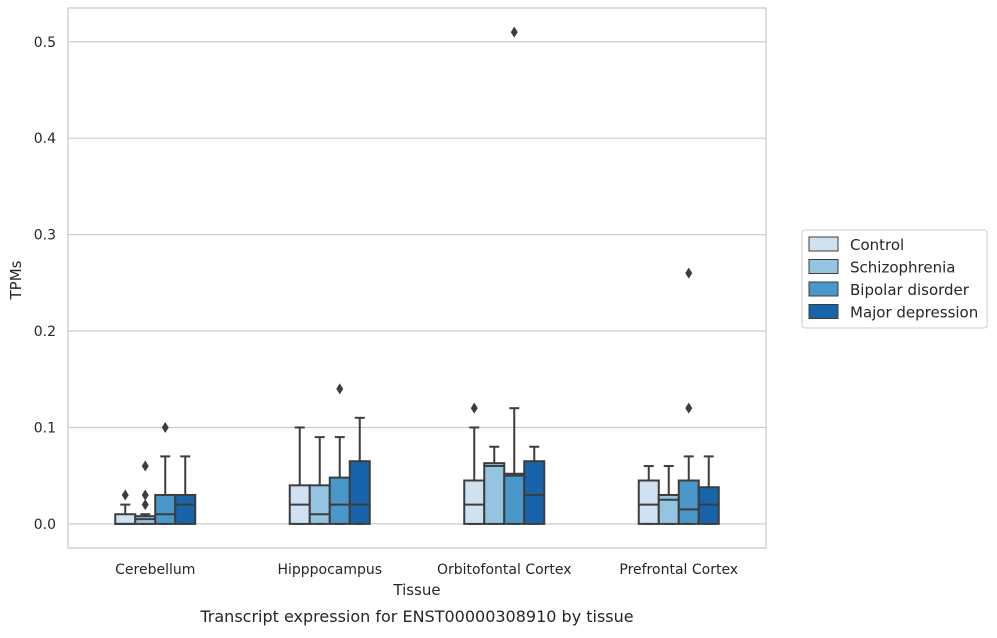 The height and width of the screenshot is (638, 997). I want to click on x-tick-label: Orbitofontal Cortex, so click(504, 570).